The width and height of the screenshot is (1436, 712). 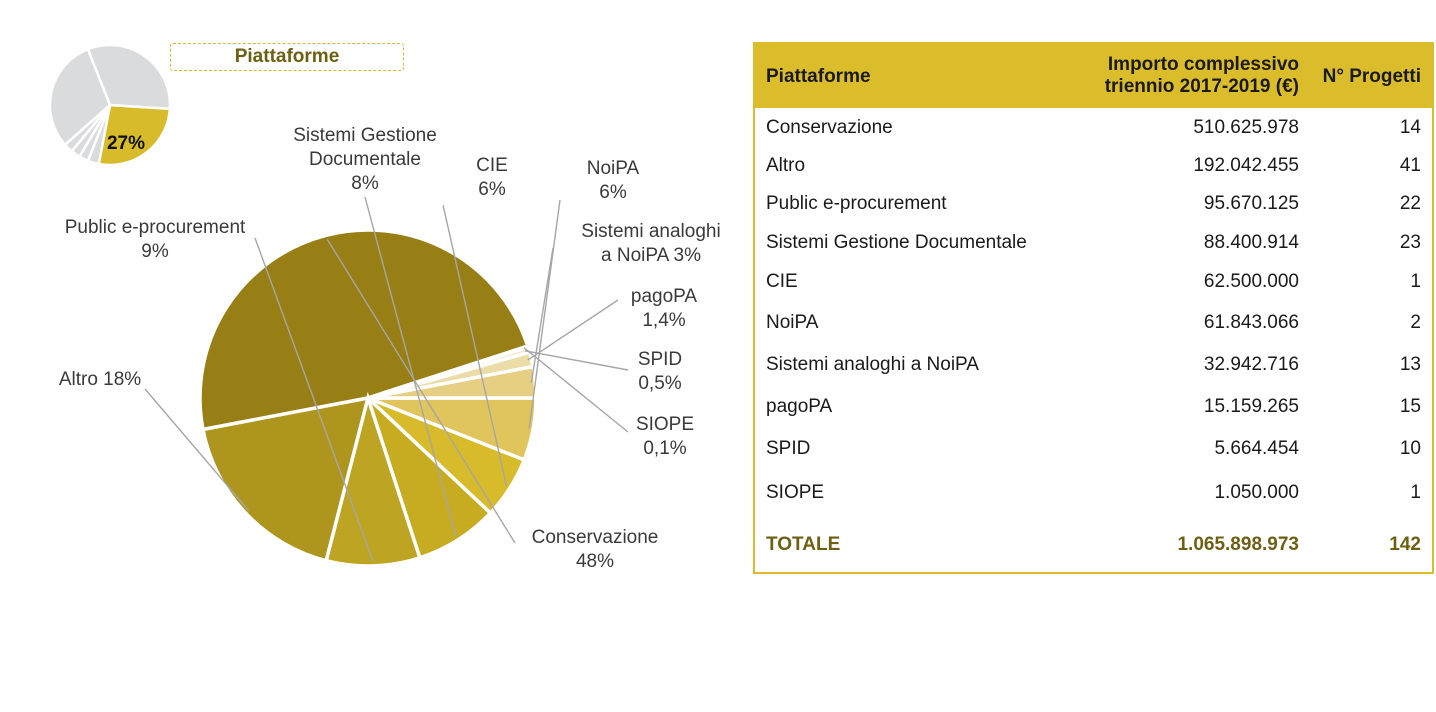 I want to click on row-platform: SIOPE, so click(x=795, y=492).